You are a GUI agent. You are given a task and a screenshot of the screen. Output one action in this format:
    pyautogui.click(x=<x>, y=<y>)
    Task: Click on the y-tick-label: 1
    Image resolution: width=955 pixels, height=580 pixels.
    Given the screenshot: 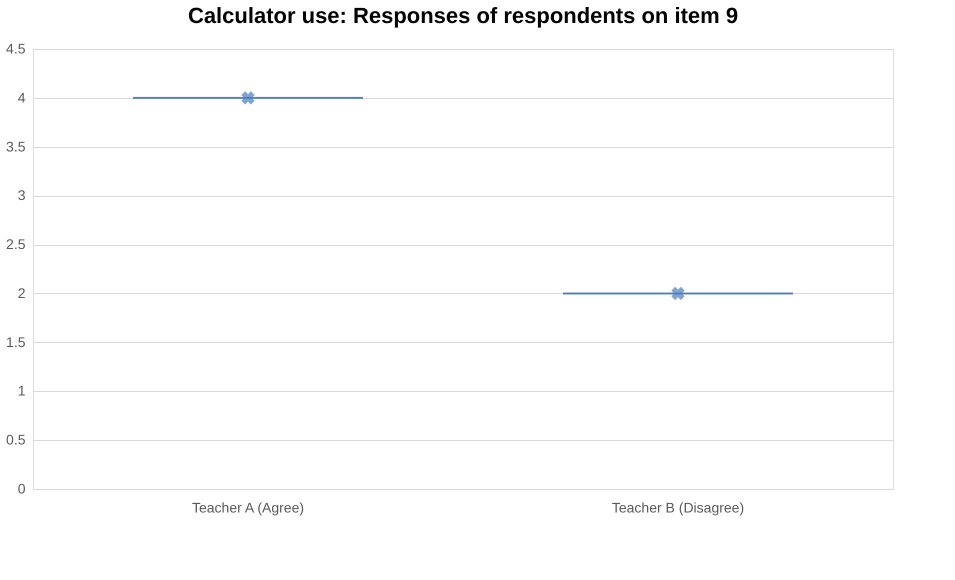 What is the action you would take?
    pyautogui.click(x=22, y=390)
    